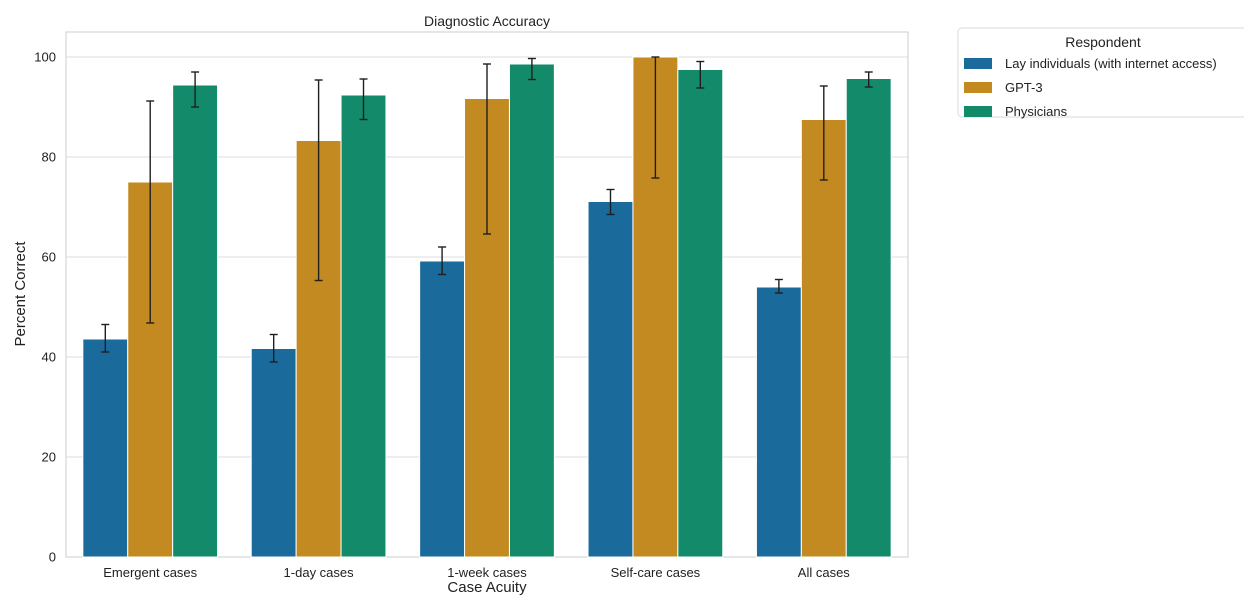 The image size is (1244, 595). I want to click on x-tick-label-3: Self-care cases, so click(656, 572).